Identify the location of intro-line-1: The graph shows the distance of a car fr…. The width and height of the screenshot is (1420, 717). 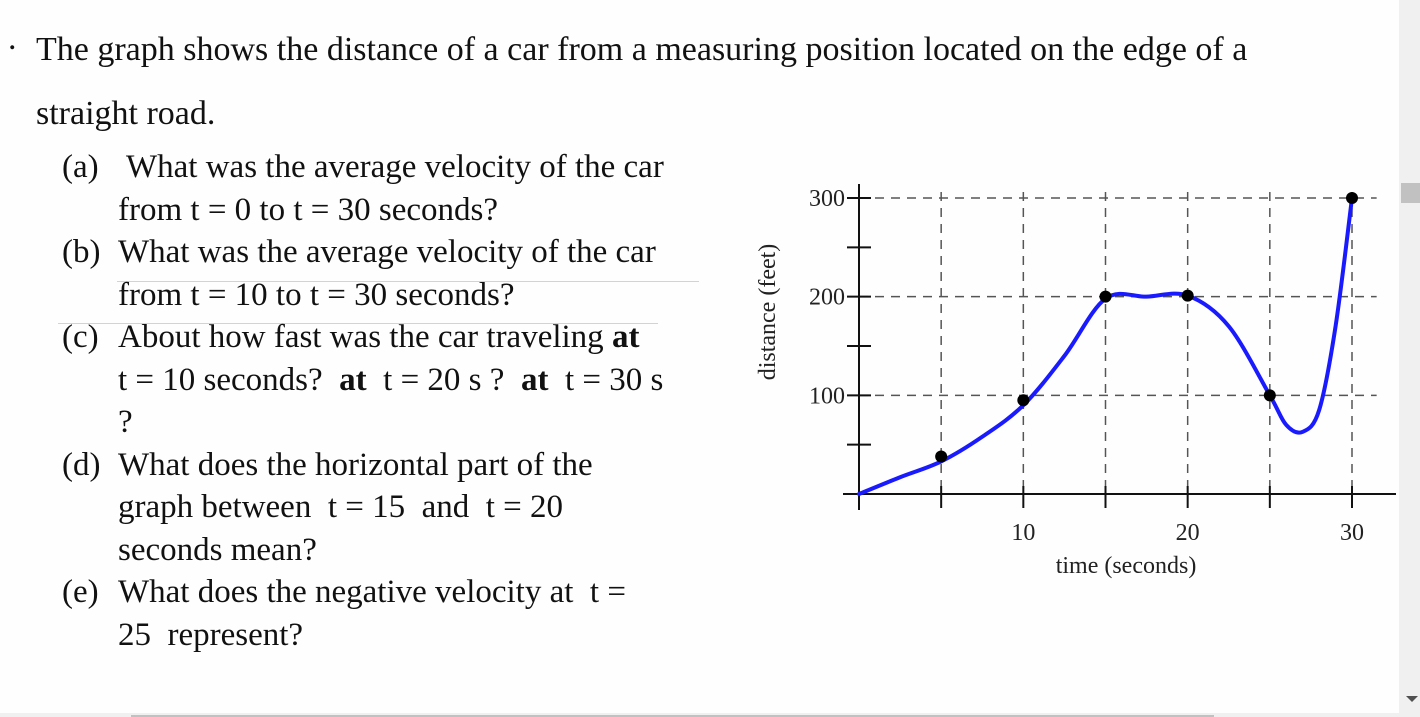
(642, 49).